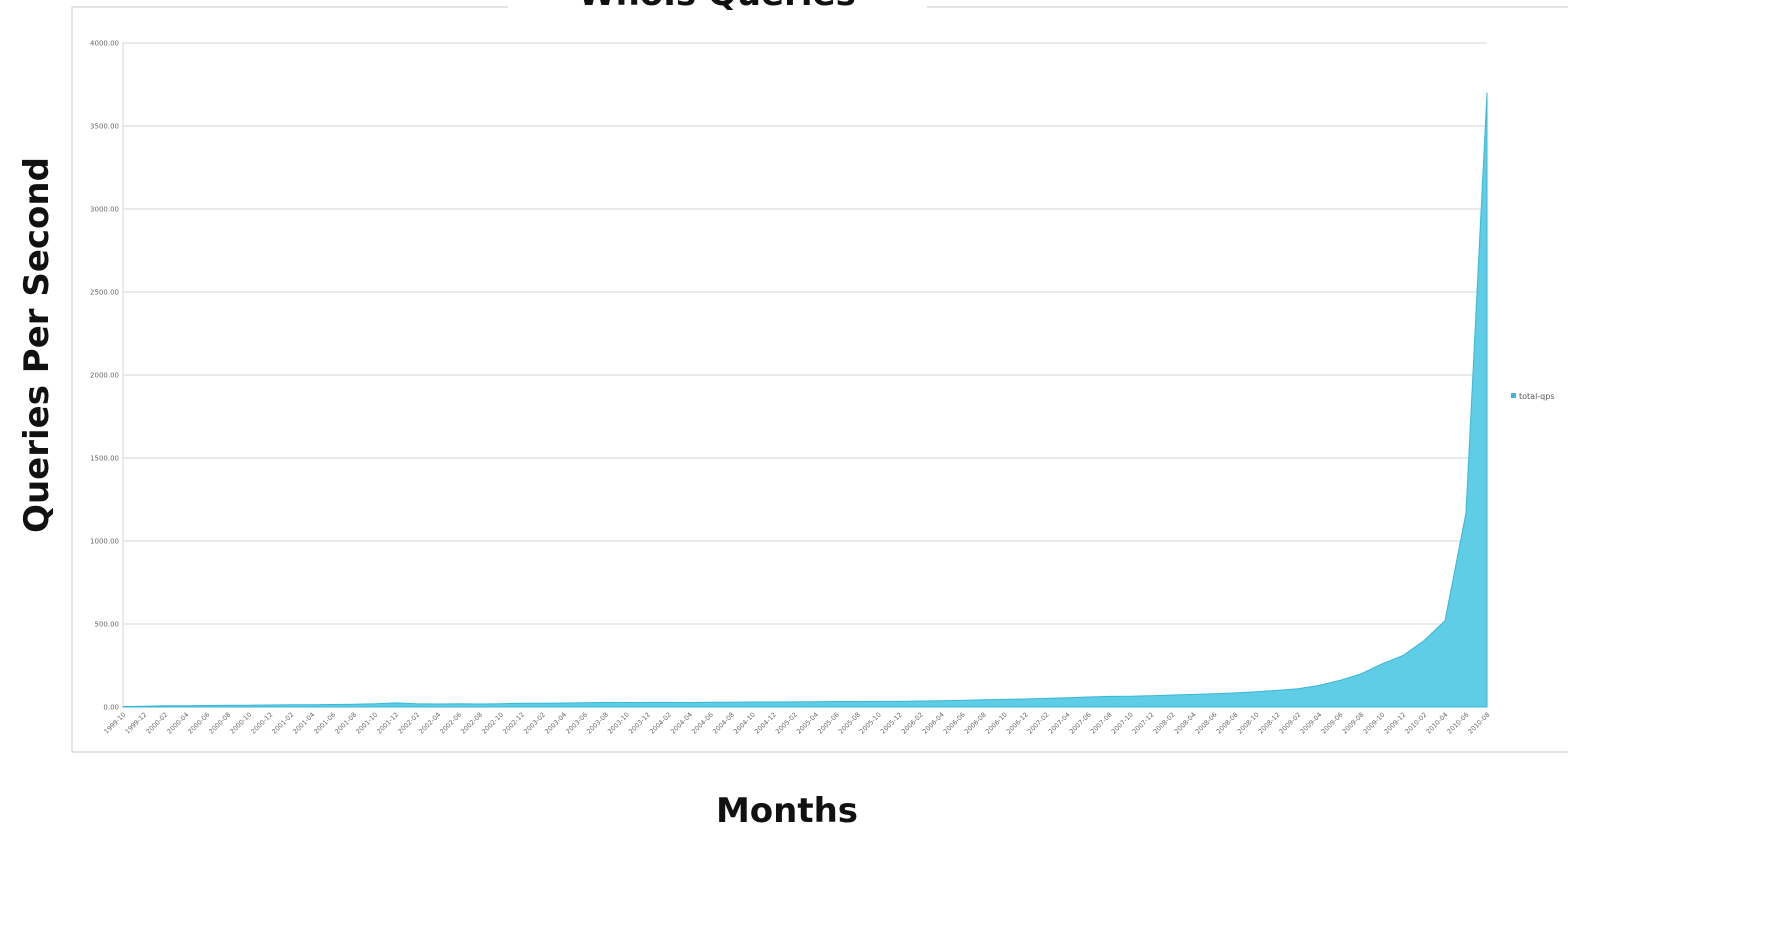 The image size is (1771, 935). I want to click on x-tick-label: 2004-08, so click(723, 723).